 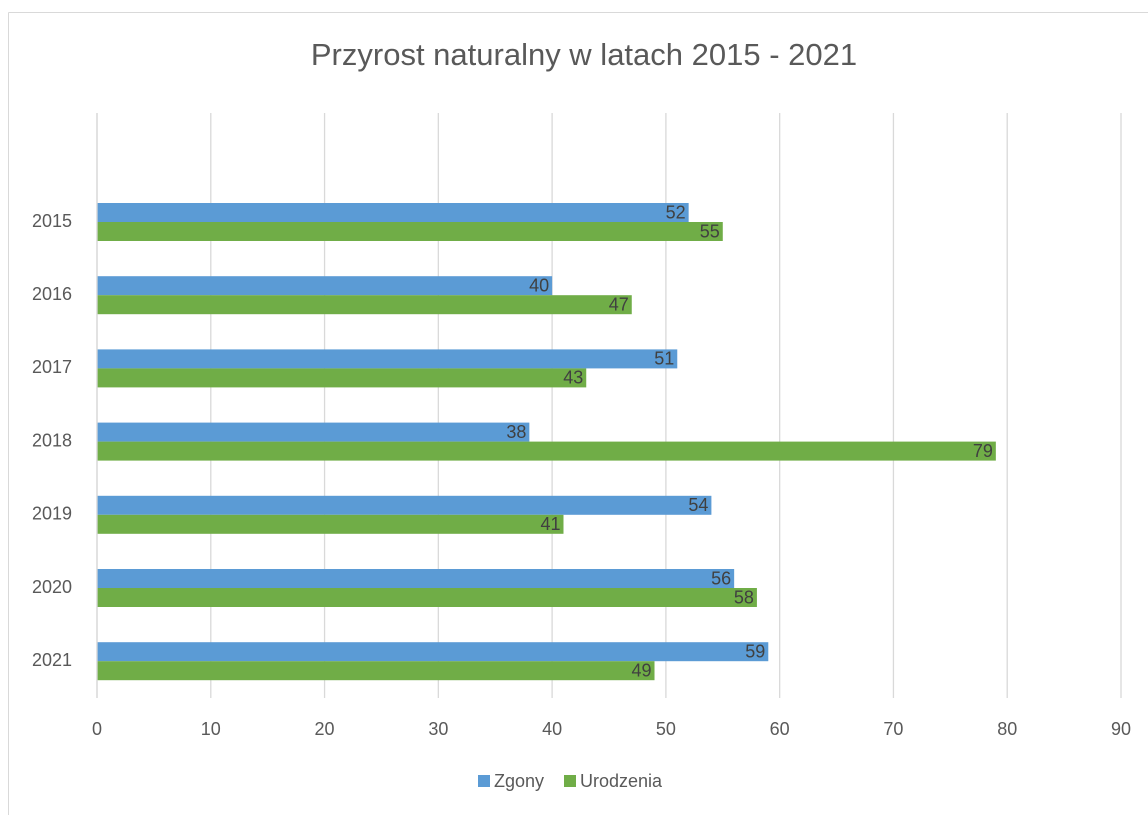 What do you see at coordinates (52, 440) in the screenshot?
I see `y-tick-label: 2018` at bounding box center [52, 440].